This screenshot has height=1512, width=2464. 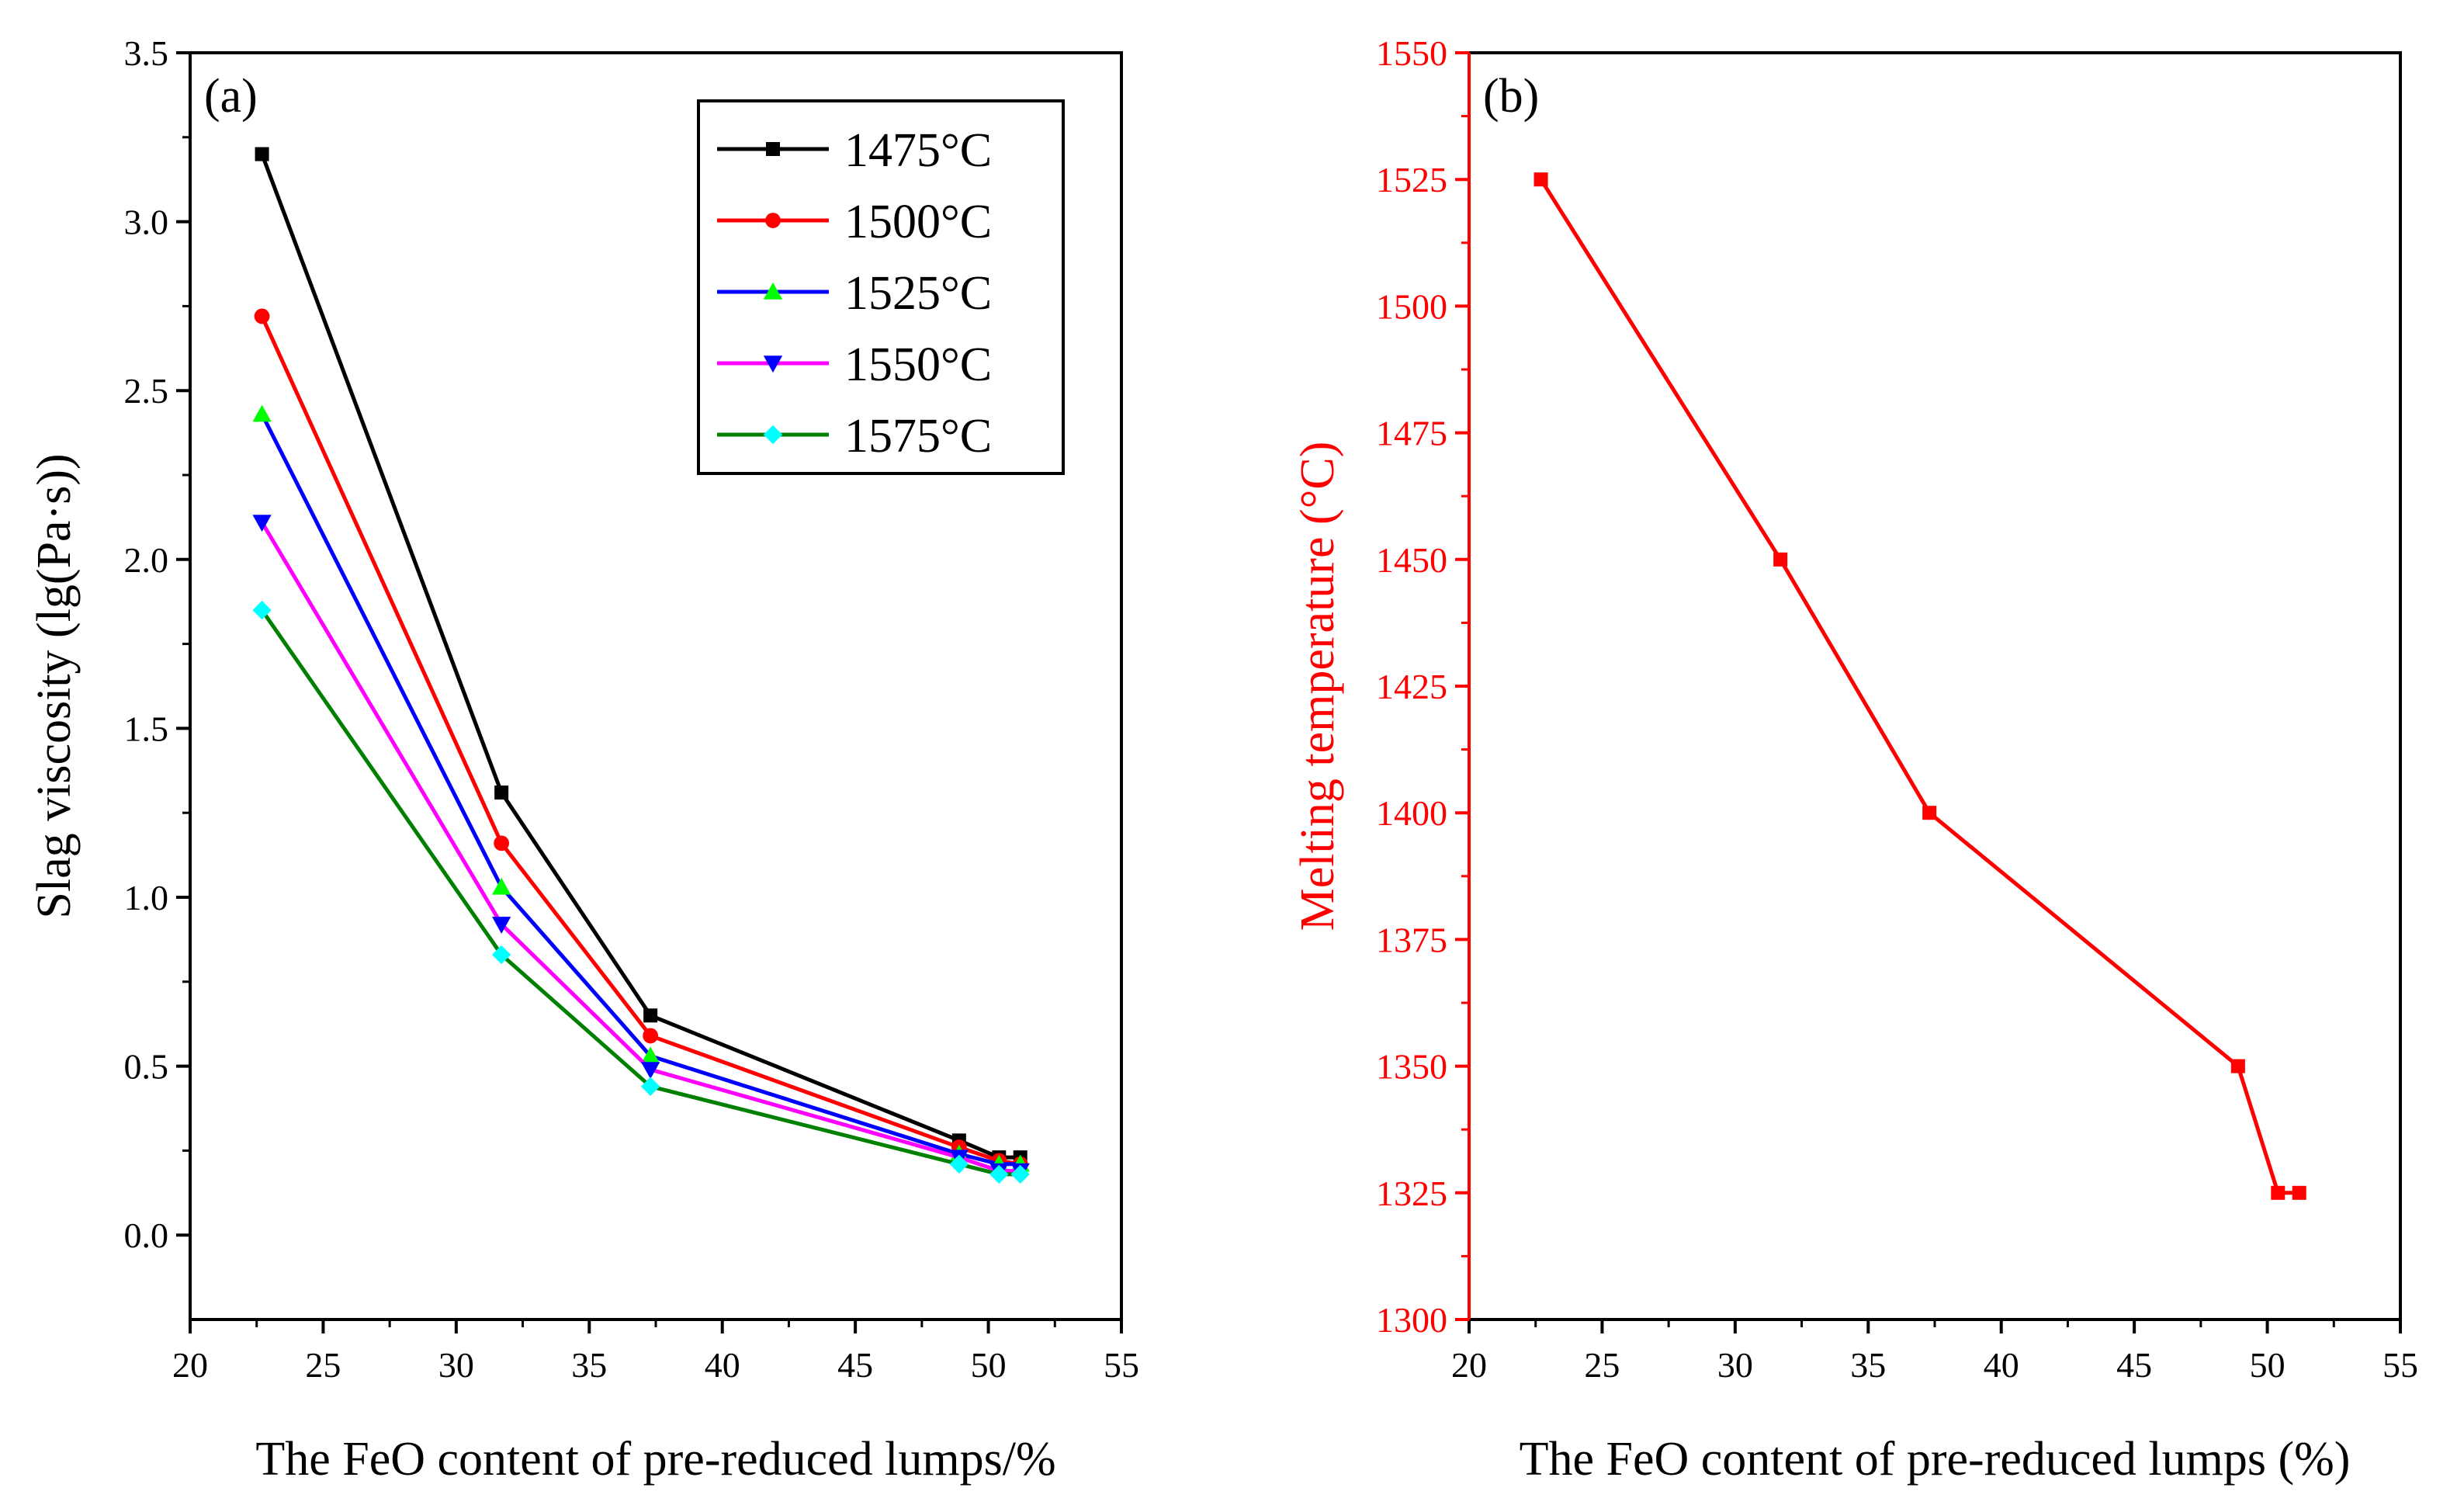 I want to click on legend-label: 1575°C, so click(x=918, y=436).